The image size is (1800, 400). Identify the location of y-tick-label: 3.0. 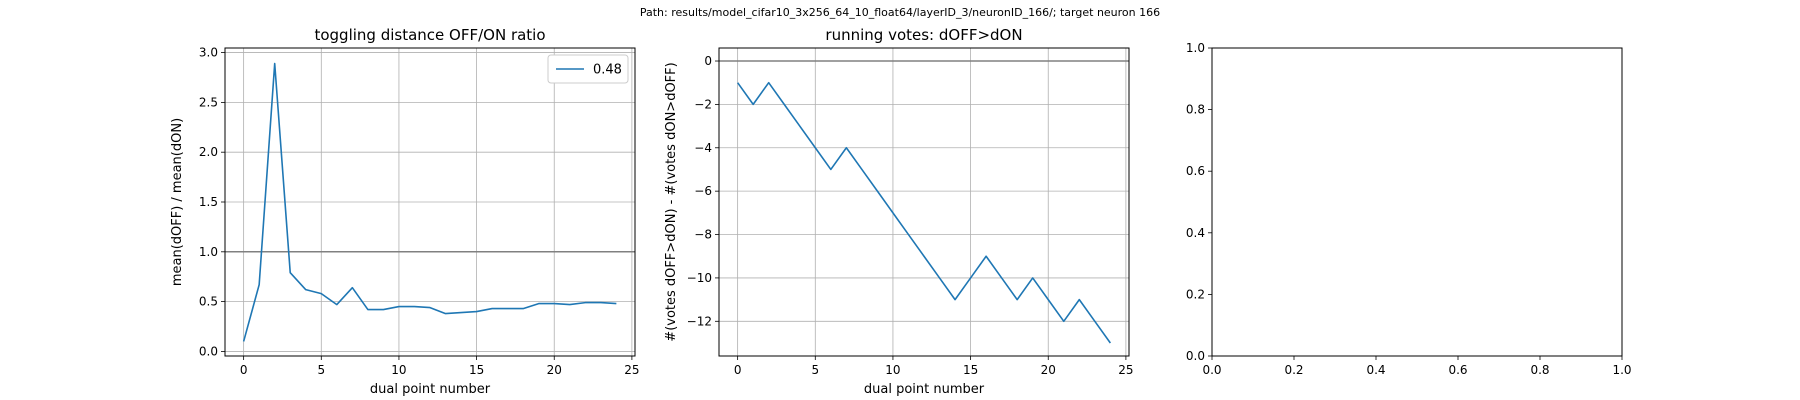
(208, 53).